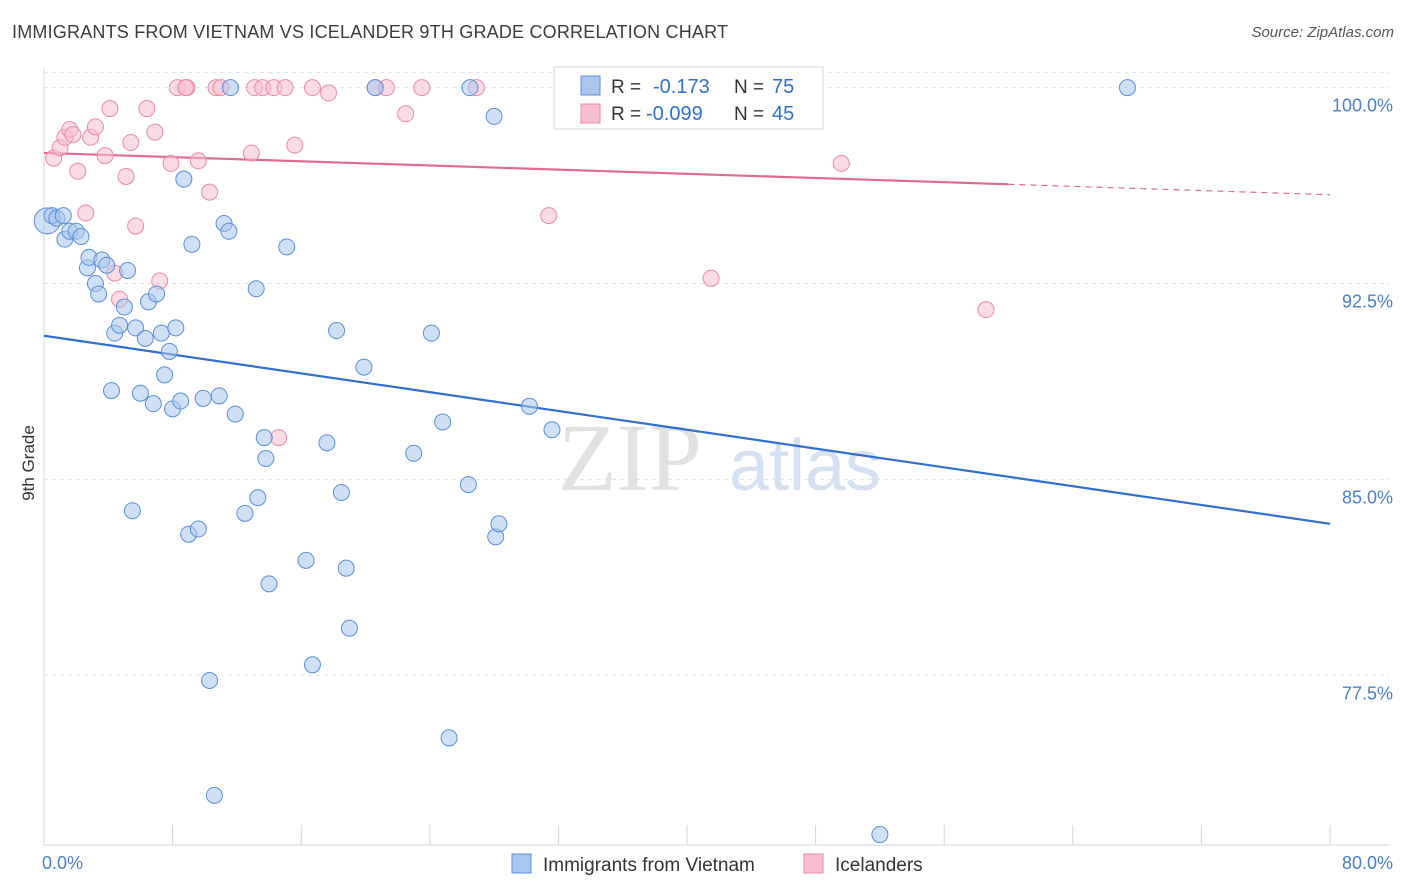  Describe the element at coordinates (1362, 106) in the screenshot. I see `y-tick-label: 100.0%` at that location.